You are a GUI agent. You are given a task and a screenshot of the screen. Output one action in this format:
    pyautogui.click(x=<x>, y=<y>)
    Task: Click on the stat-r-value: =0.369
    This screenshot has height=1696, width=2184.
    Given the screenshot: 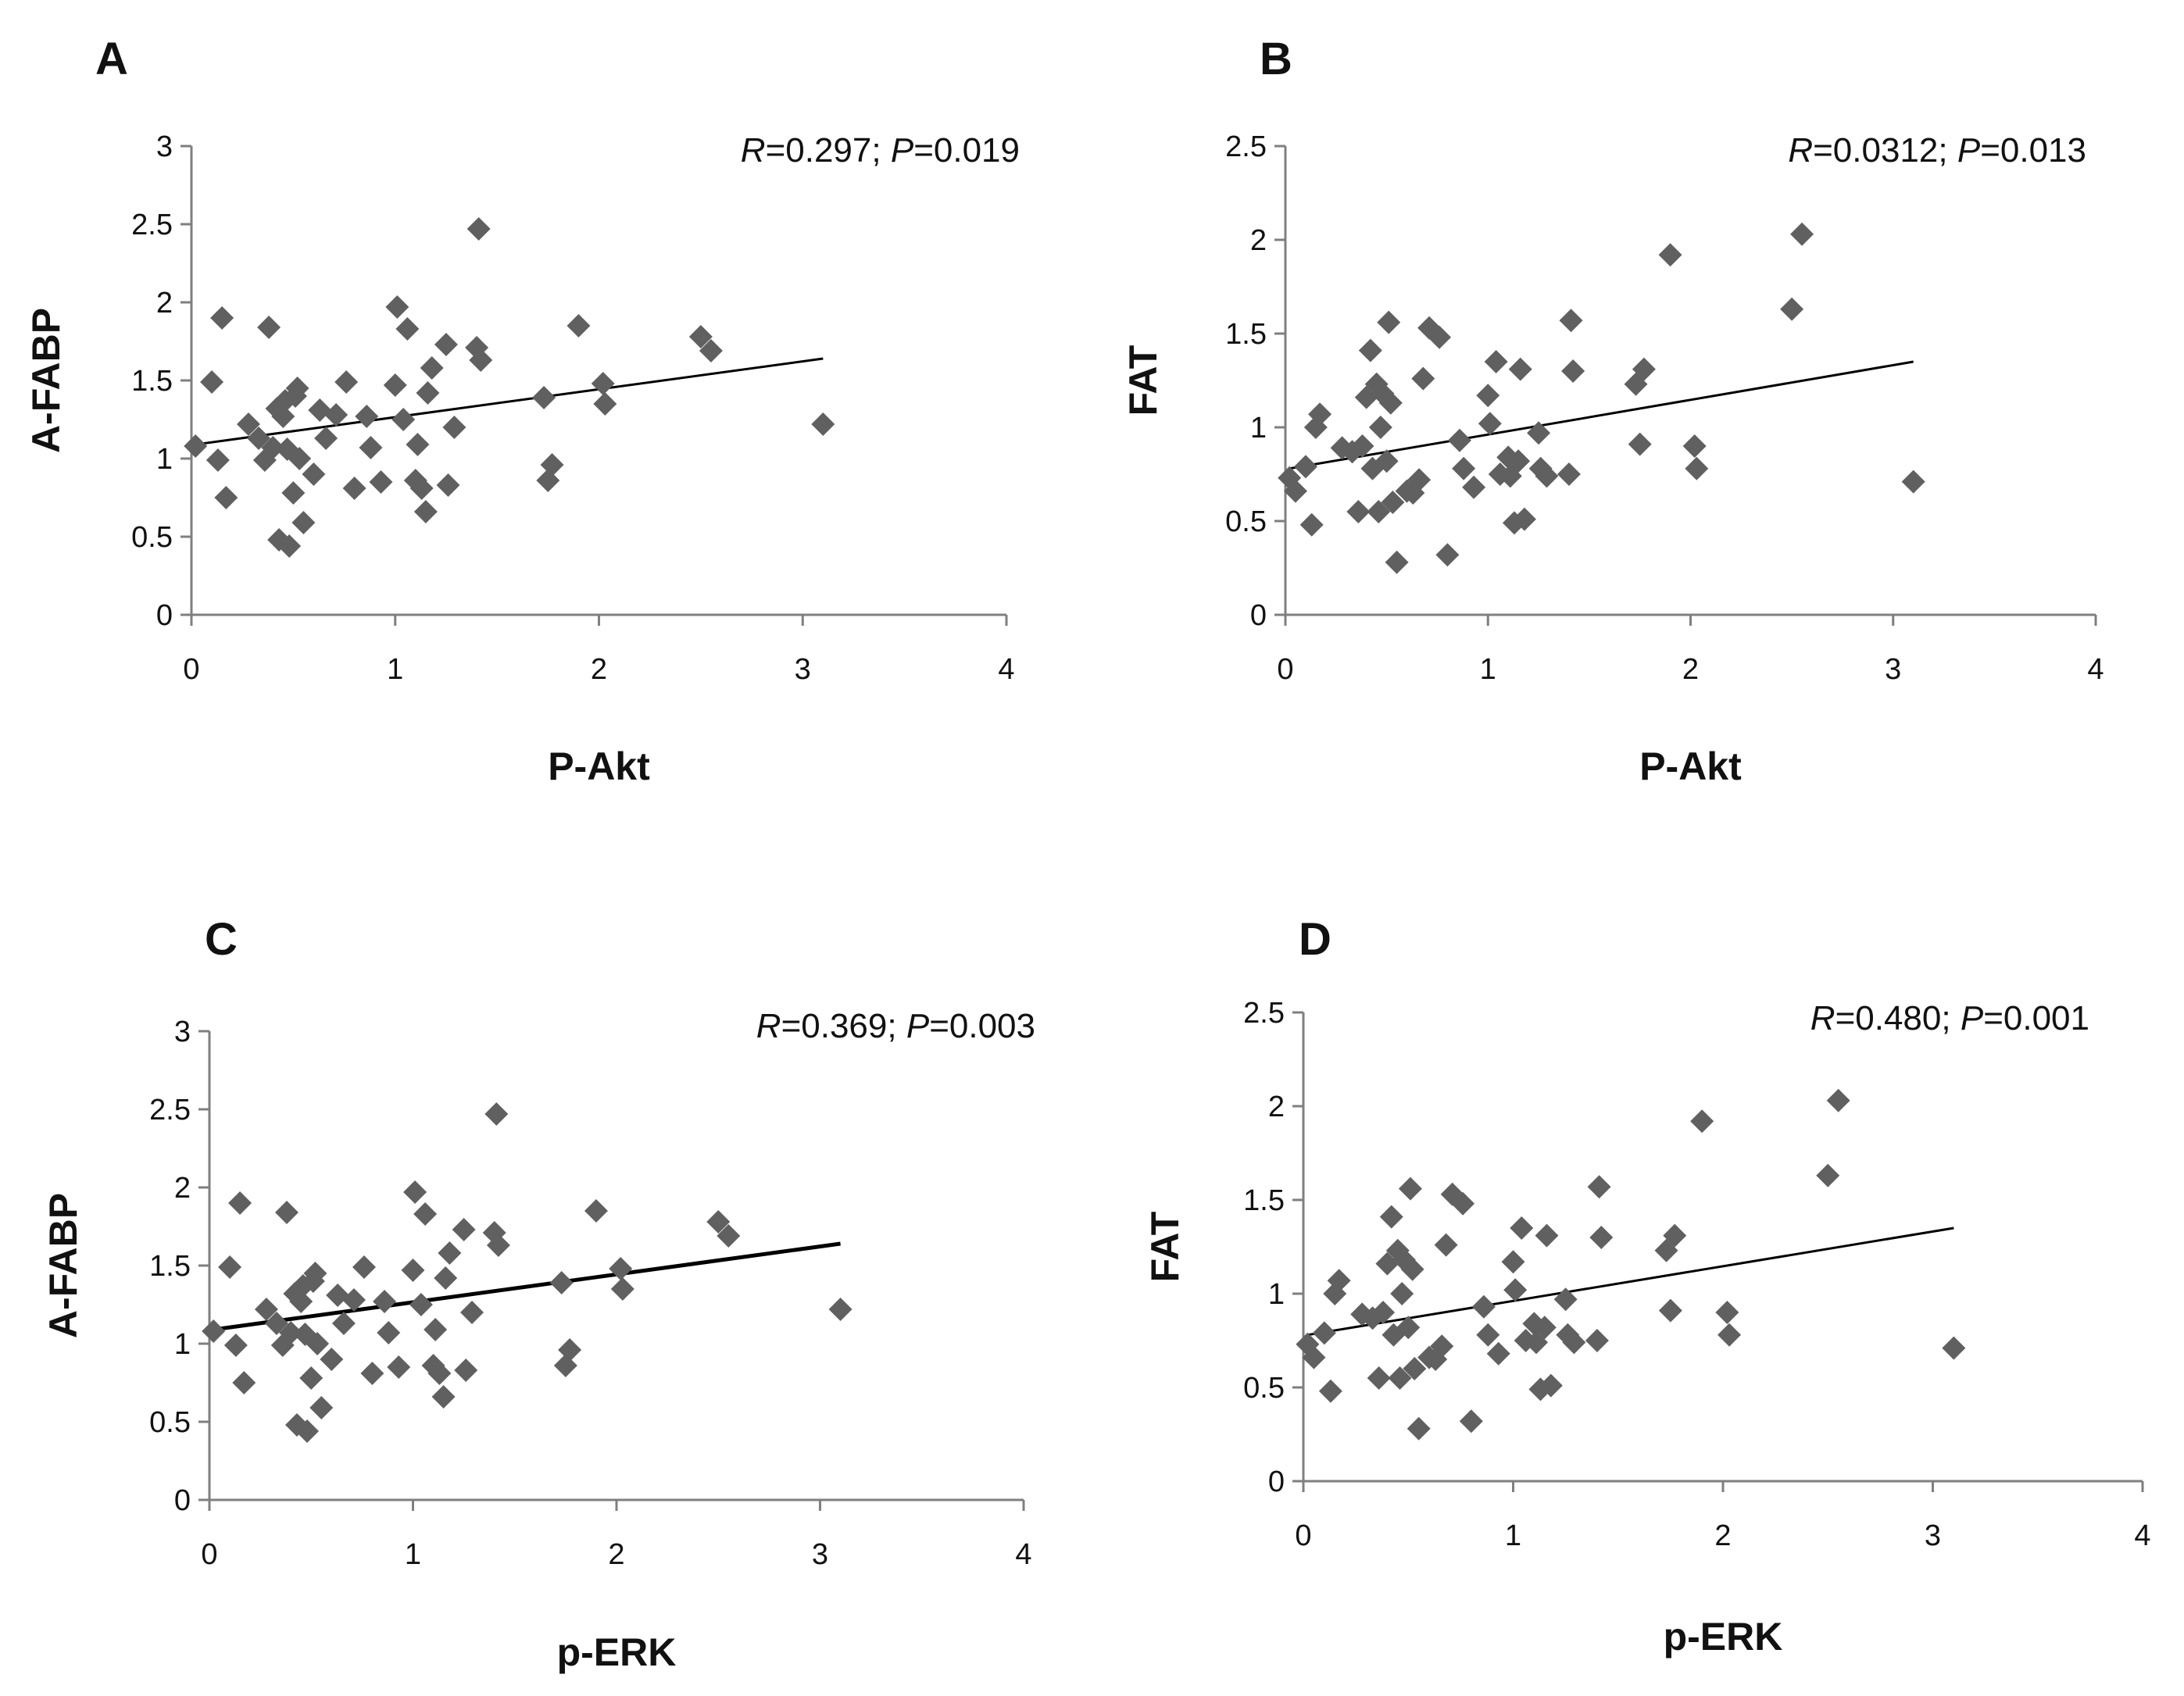 What is the action you would take?
    pyautogui.click(x=834, y=1026)
    